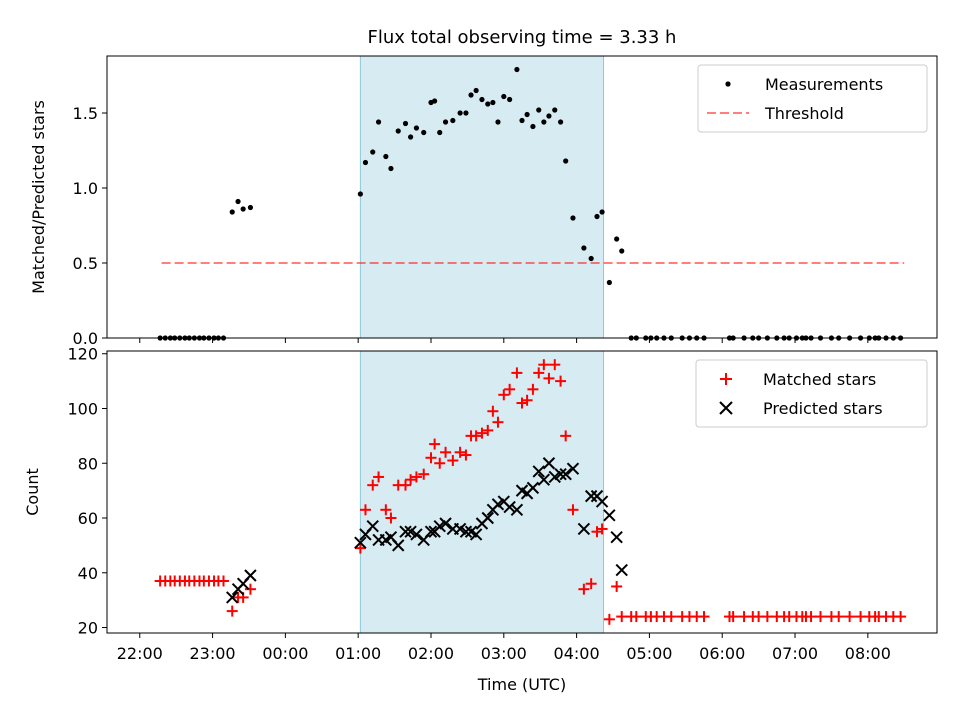 The width and height of the screenshot is (960, 720). I want to click on bottom-y-tick-label: 120, so click(82, 354).